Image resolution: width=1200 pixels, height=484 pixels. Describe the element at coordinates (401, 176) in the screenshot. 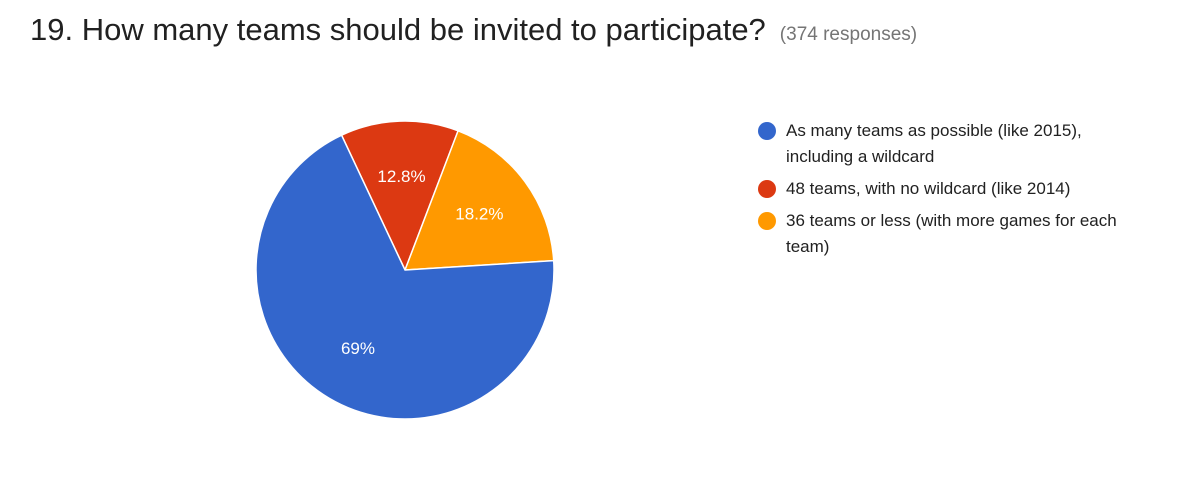

I see `slice-label: 12.8%` at that location.